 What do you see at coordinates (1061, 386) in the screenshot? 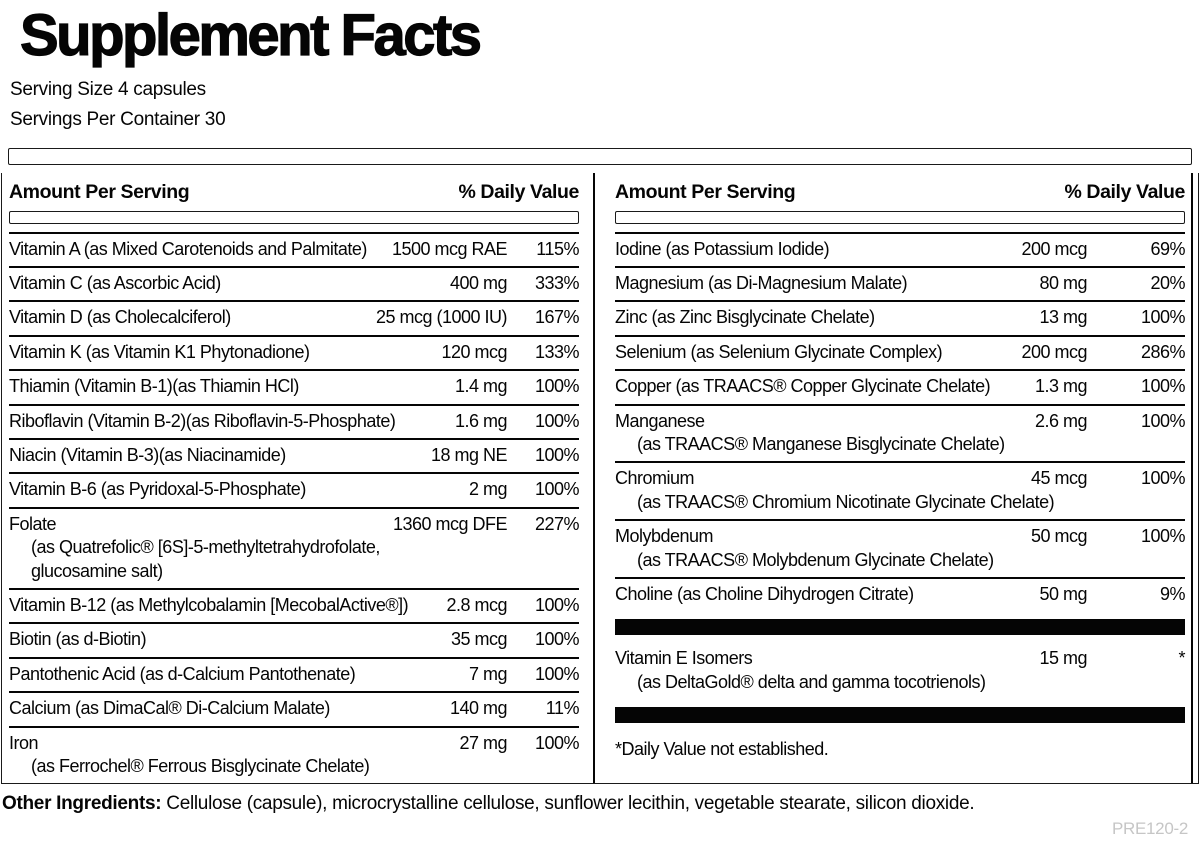
I see `nutrient-amount: 1.3 mg` at bounding box center [1061, 386].